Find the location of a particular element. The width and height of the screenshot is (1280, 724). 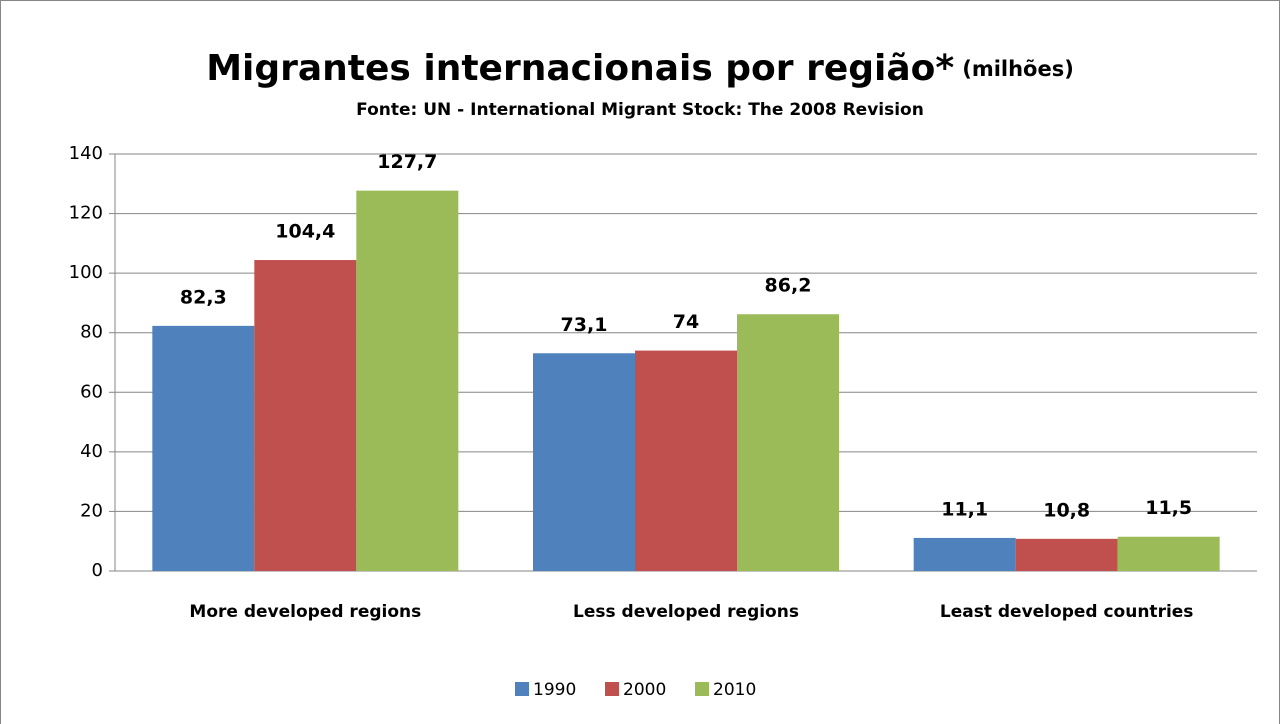

data-label: 73,1 is located at coordinates (584, 325).